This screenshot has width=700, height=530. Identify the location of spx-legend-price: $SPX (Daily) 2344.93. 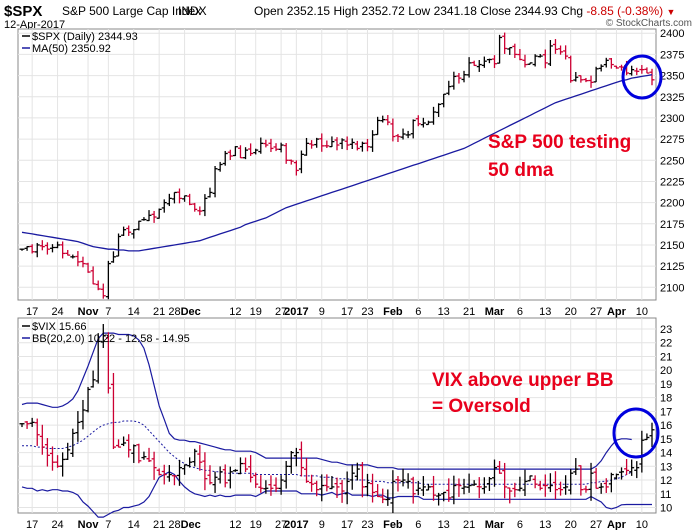
(85, 37).